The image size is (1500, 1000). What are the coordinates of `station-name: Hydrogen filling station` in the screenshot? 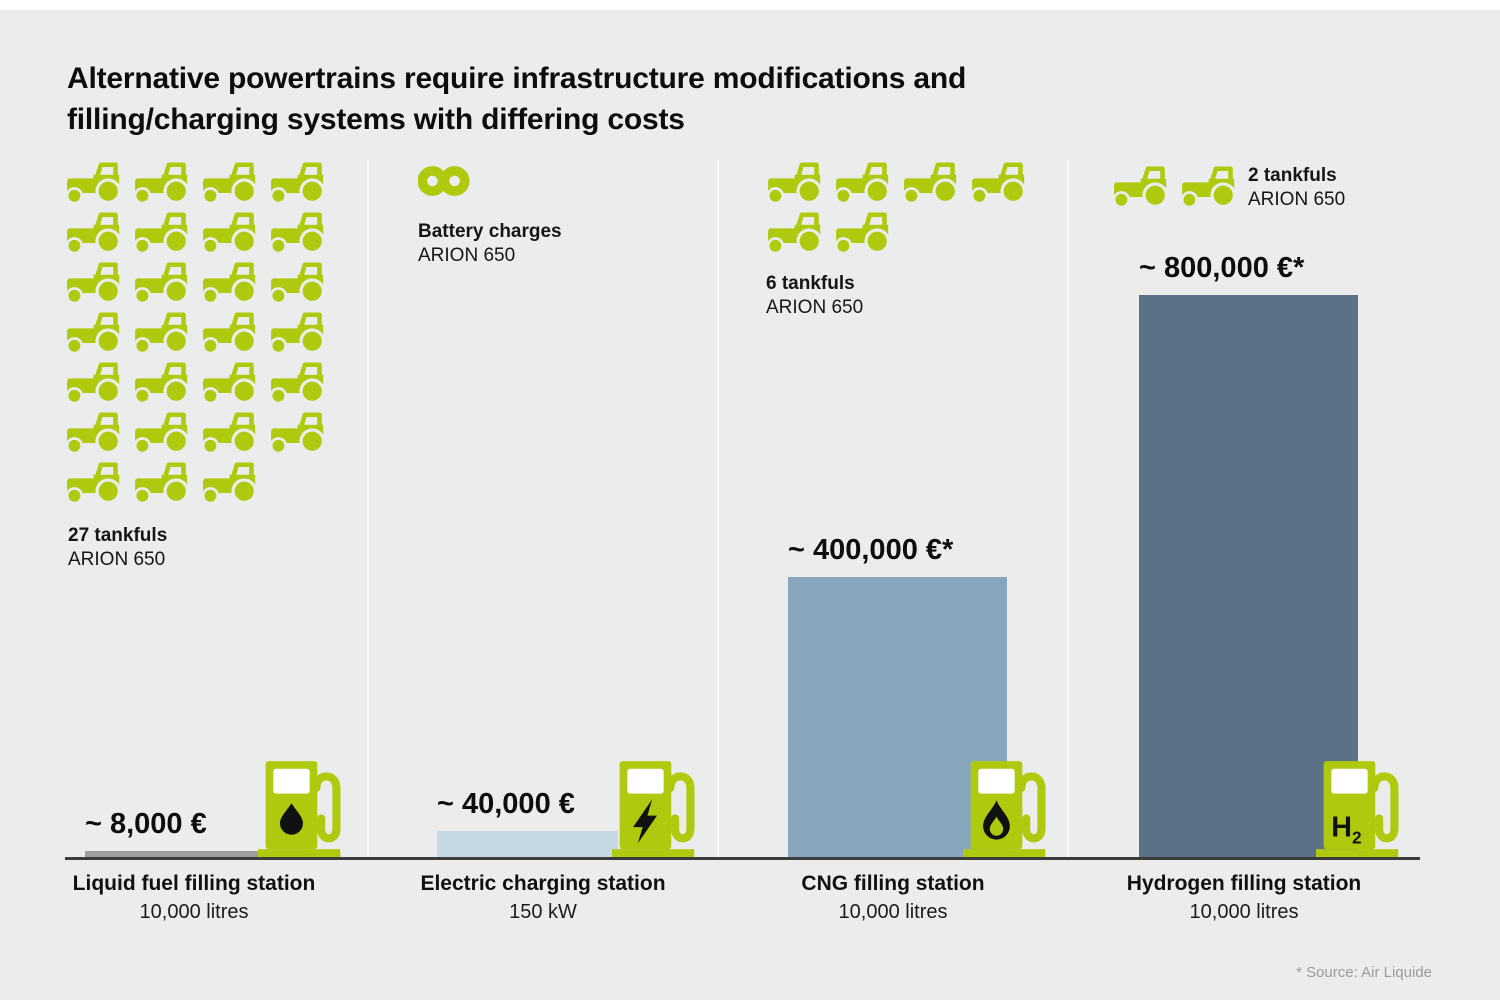 It's located at (1244, 883).